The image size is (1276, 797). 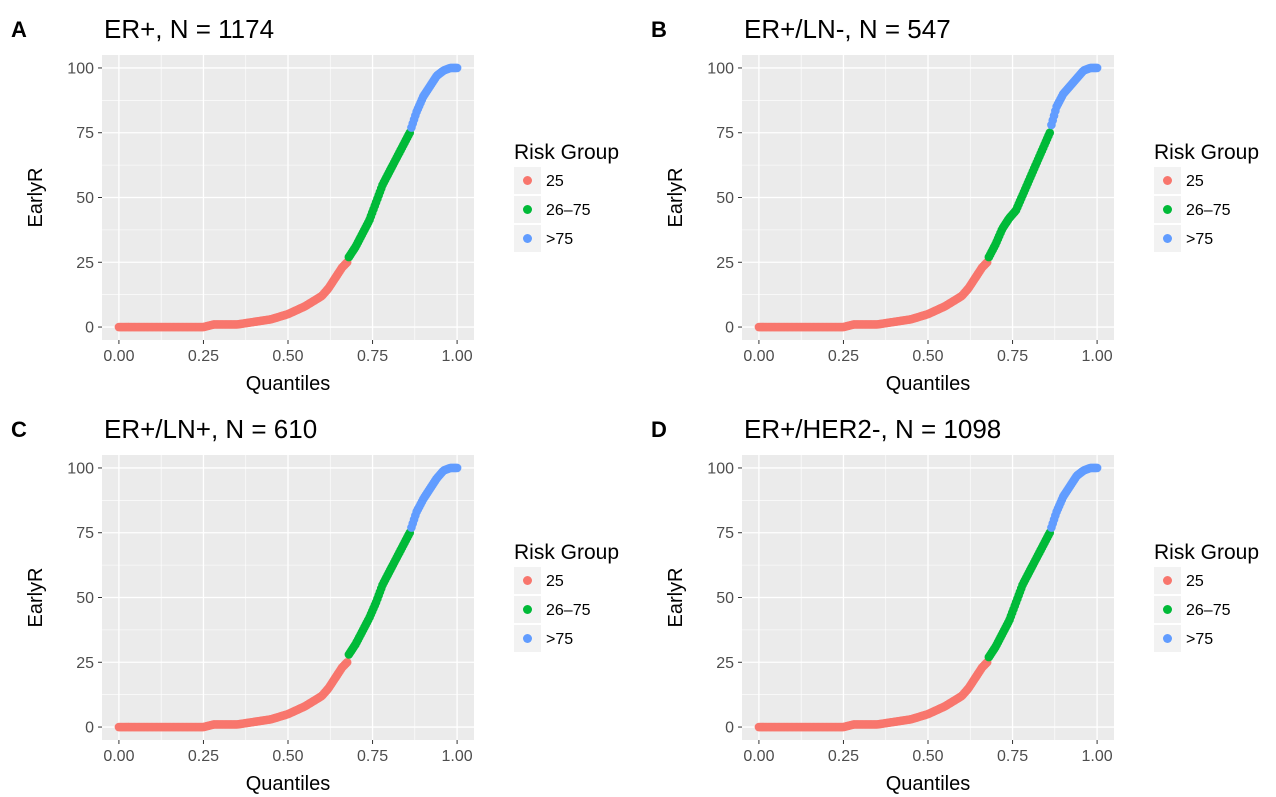 What do you see at coordinates (19, 29) in the screenshot?
I see `panel-label: A` at bounding box center [19, 29].